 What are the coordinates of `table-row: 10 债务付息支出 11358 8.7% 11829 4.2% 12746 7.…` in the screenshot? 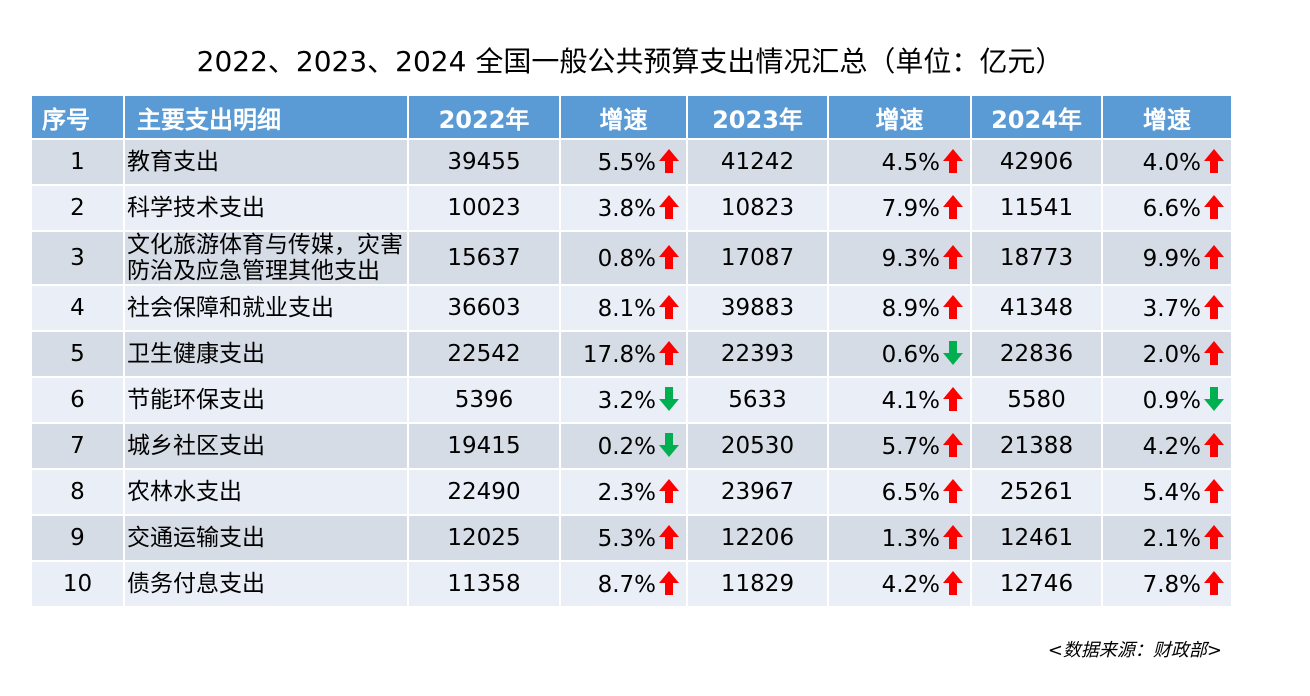 It's located at (631, 584).